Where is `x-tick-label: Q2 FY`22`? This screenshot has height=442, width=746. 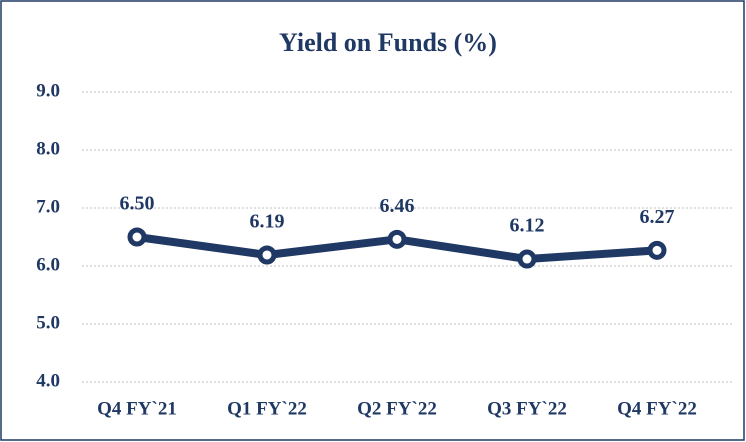
x-tick-label: Q2 FY`22 is located at coordinates (397, 408).